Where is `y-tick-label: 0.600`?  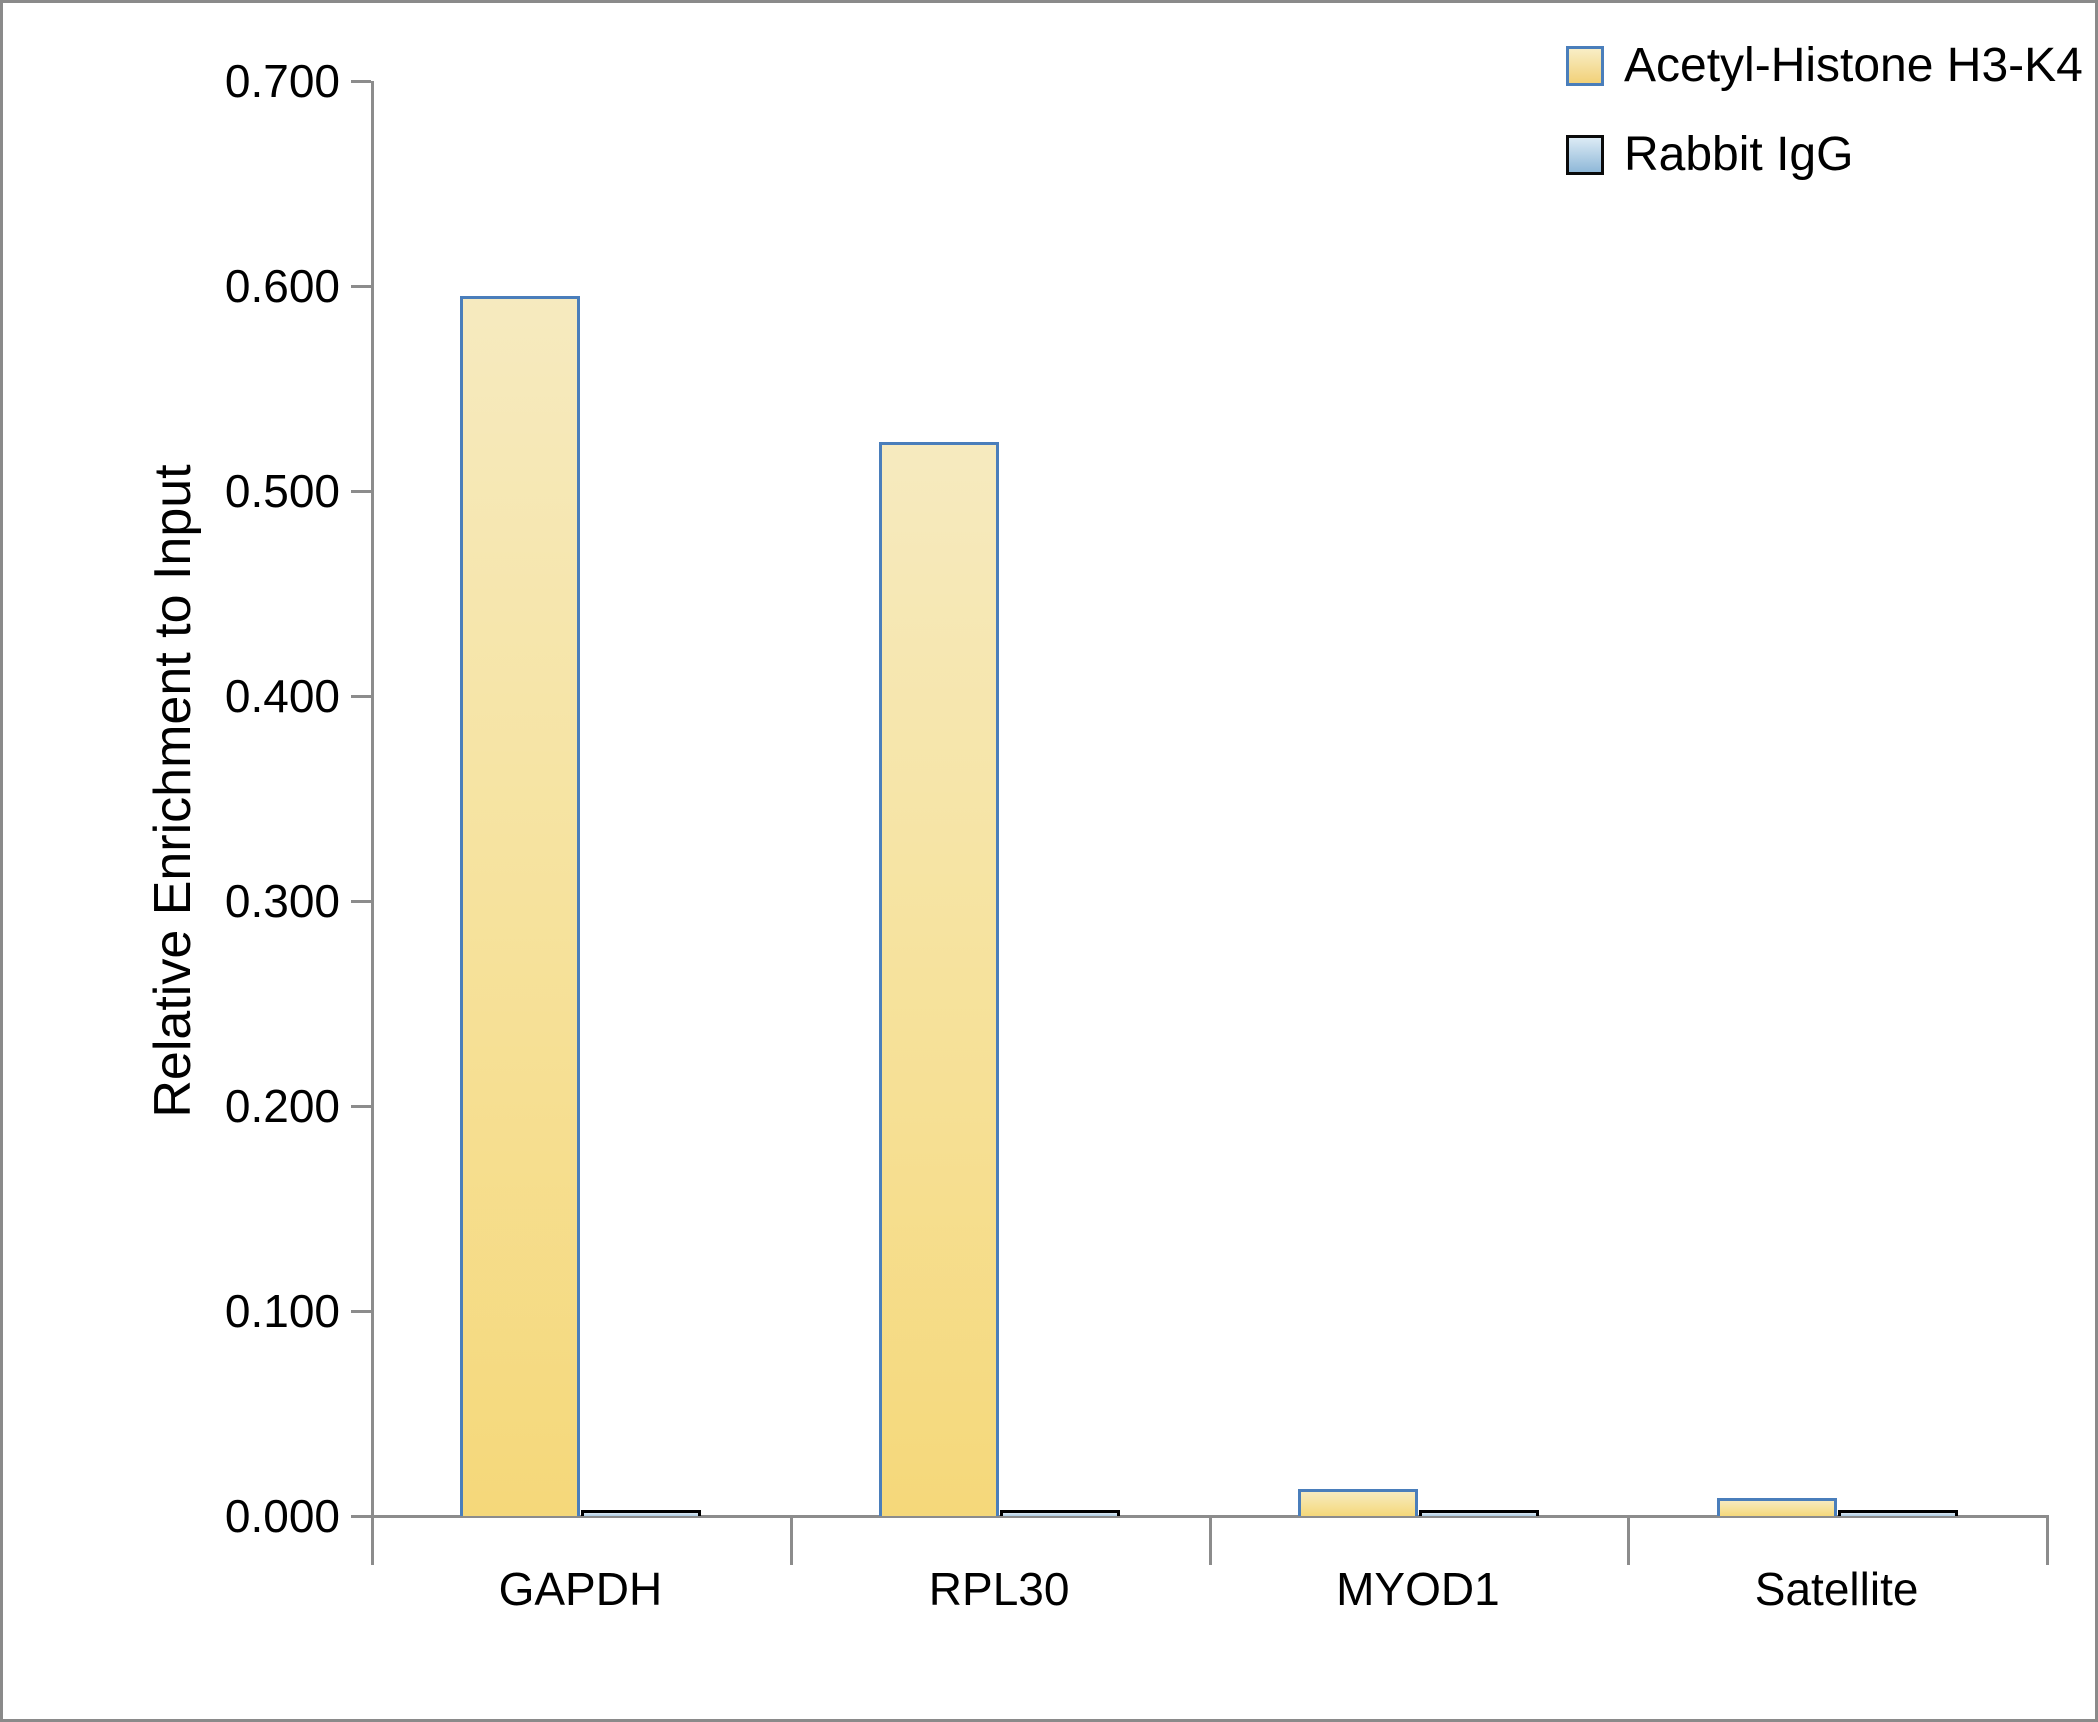 y-tick-label: 0.600 is located at coordinates (282, 286).